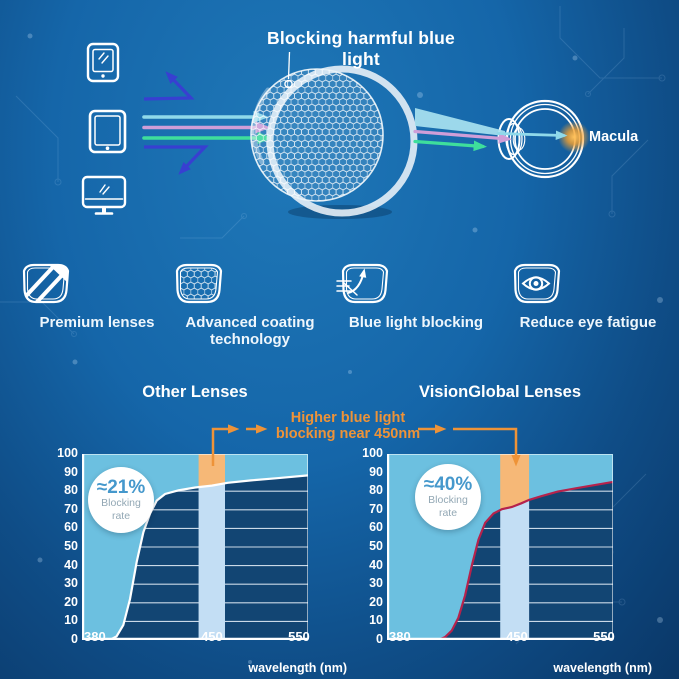 The image size is (679, 679). I want to click on annotation-higher-blocking: Higher blue light blocking near 450nm, so click(348, 426).